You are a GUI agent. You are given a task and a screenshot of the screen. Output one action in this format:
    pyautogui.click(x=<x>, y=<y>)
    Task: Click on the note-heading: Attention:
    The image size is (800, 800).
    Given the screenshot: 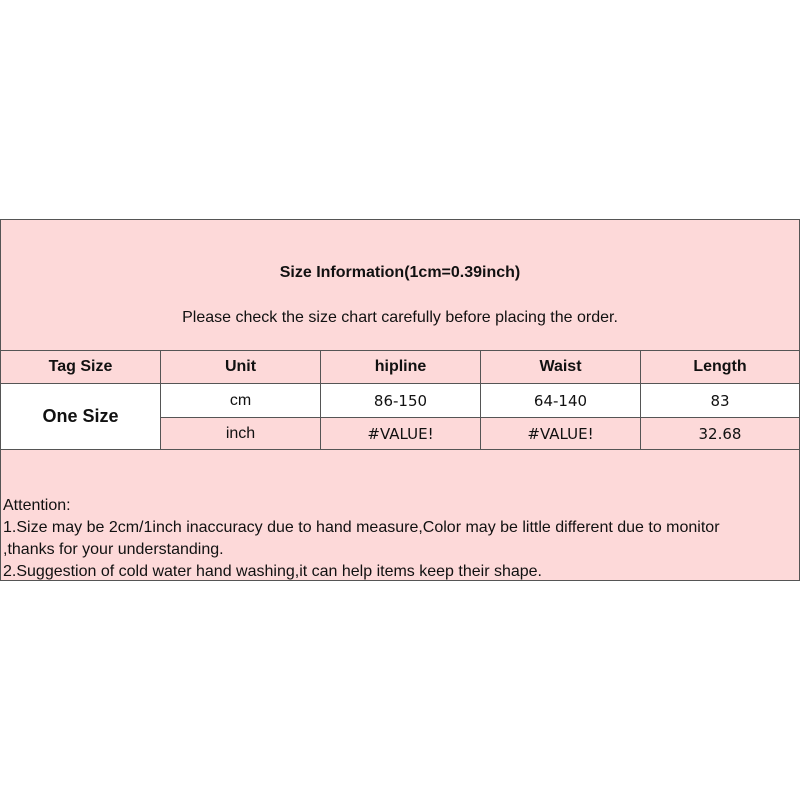 What is the action you would take?
    pyautogui.click(x=37, y=505)
    